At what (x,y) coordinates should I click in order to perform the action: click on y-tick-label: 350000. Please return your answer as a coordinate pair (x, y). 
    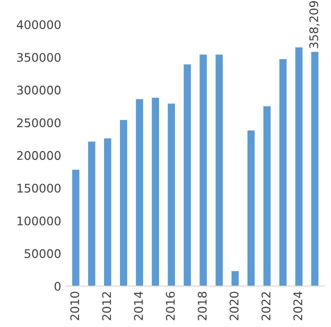
    Looking at the image, I should click on (39, 57).